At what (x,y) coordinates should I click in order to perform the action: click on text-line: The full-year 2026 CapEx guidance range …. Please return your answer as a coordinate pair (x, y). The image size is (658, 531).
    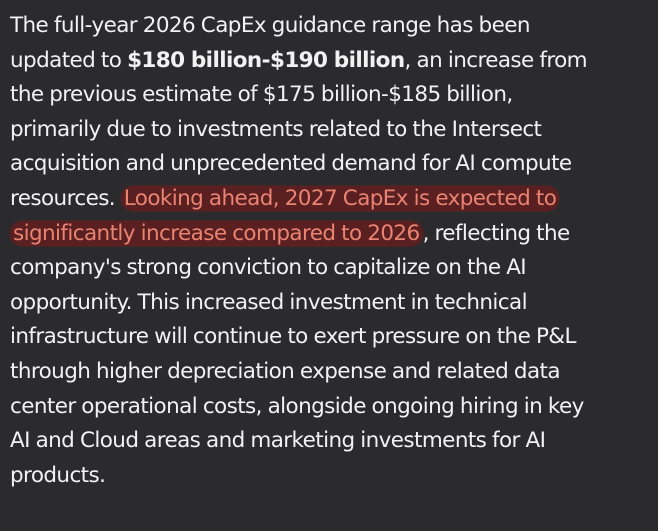
    Looking at the image, I should click on (330, 26).